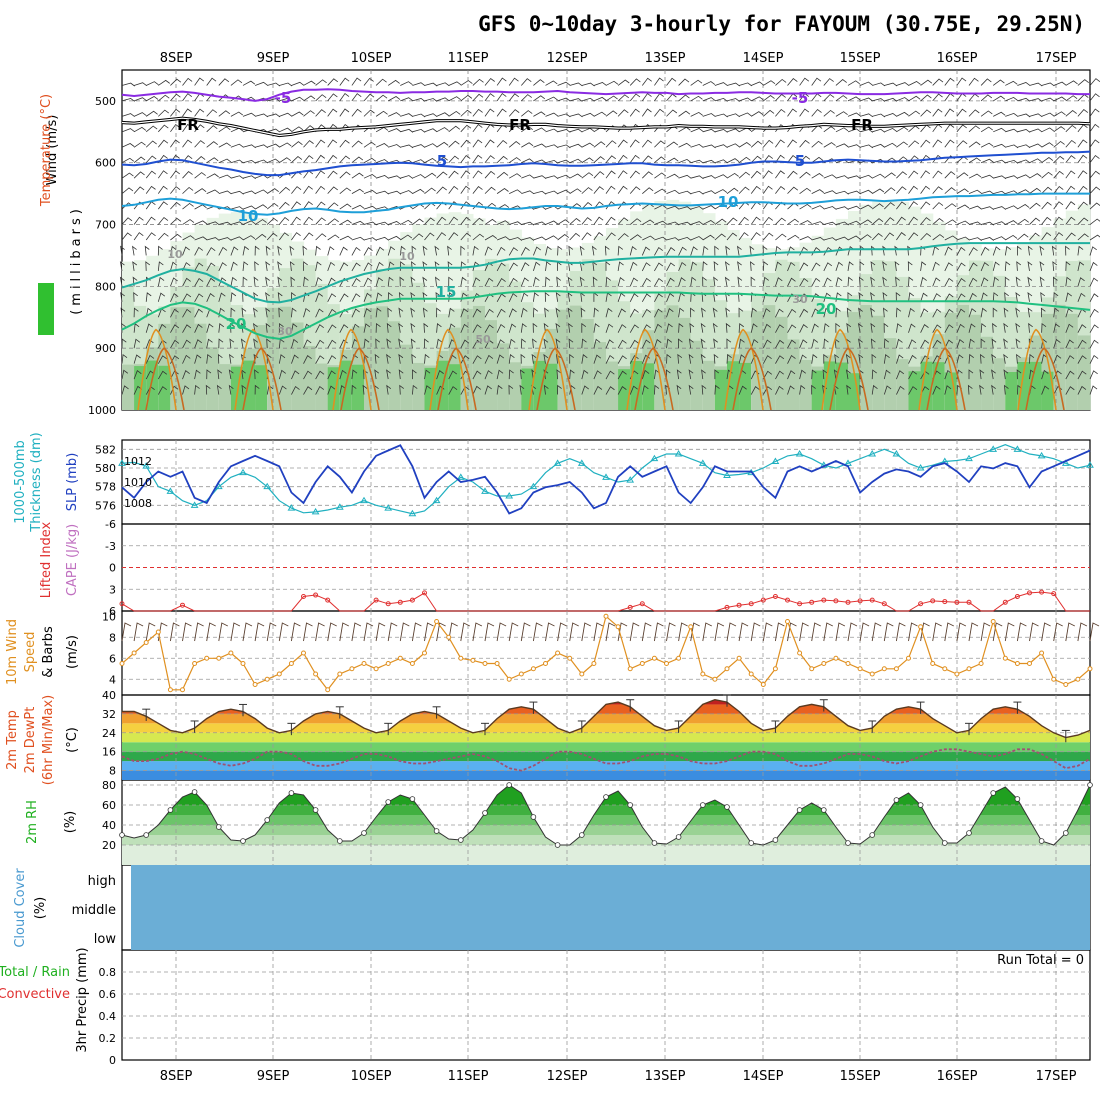 This screenshot has height=1100, width=1100. What do you see at coordinates (105, 286) in the screenshot?
I see `pressure-tick: 800` at bounding box center [105, 286].